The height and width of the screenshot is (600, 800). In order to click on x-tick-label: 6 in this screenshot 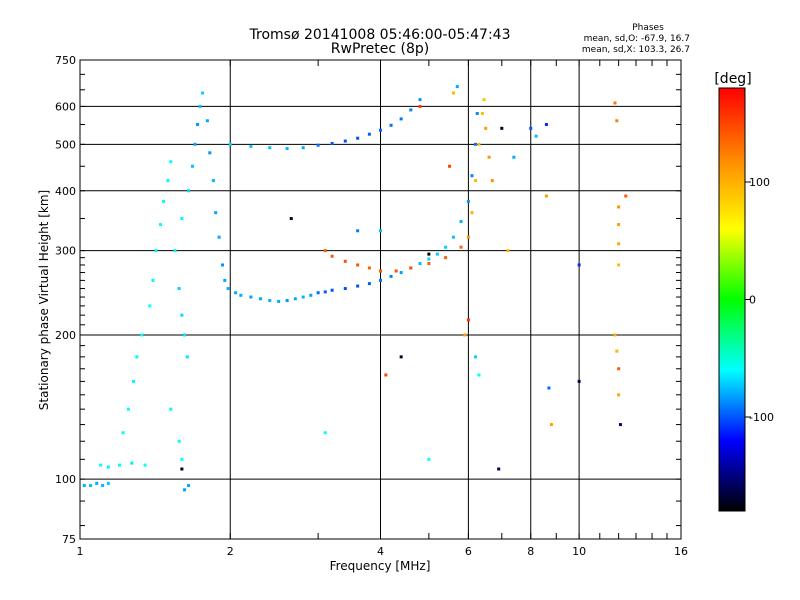, I will do `click(468, 551)`.